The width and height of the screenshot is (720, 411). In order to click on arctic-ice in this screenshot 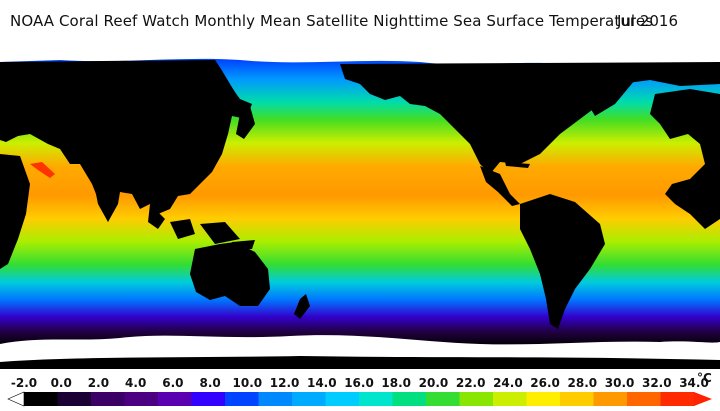, I will do `click(360, 55)`.